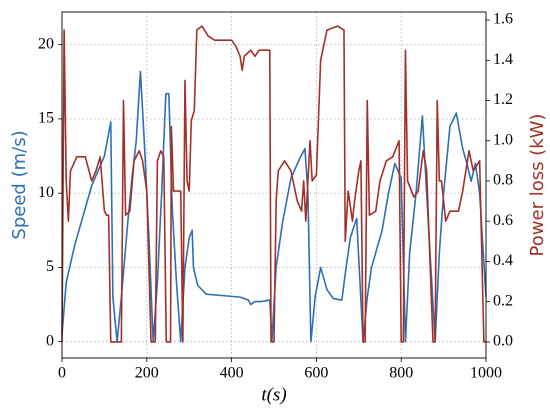 The width and height of the screenshot is (550, 413). I want to click on x-tick-label: 600, so click(316, 373).